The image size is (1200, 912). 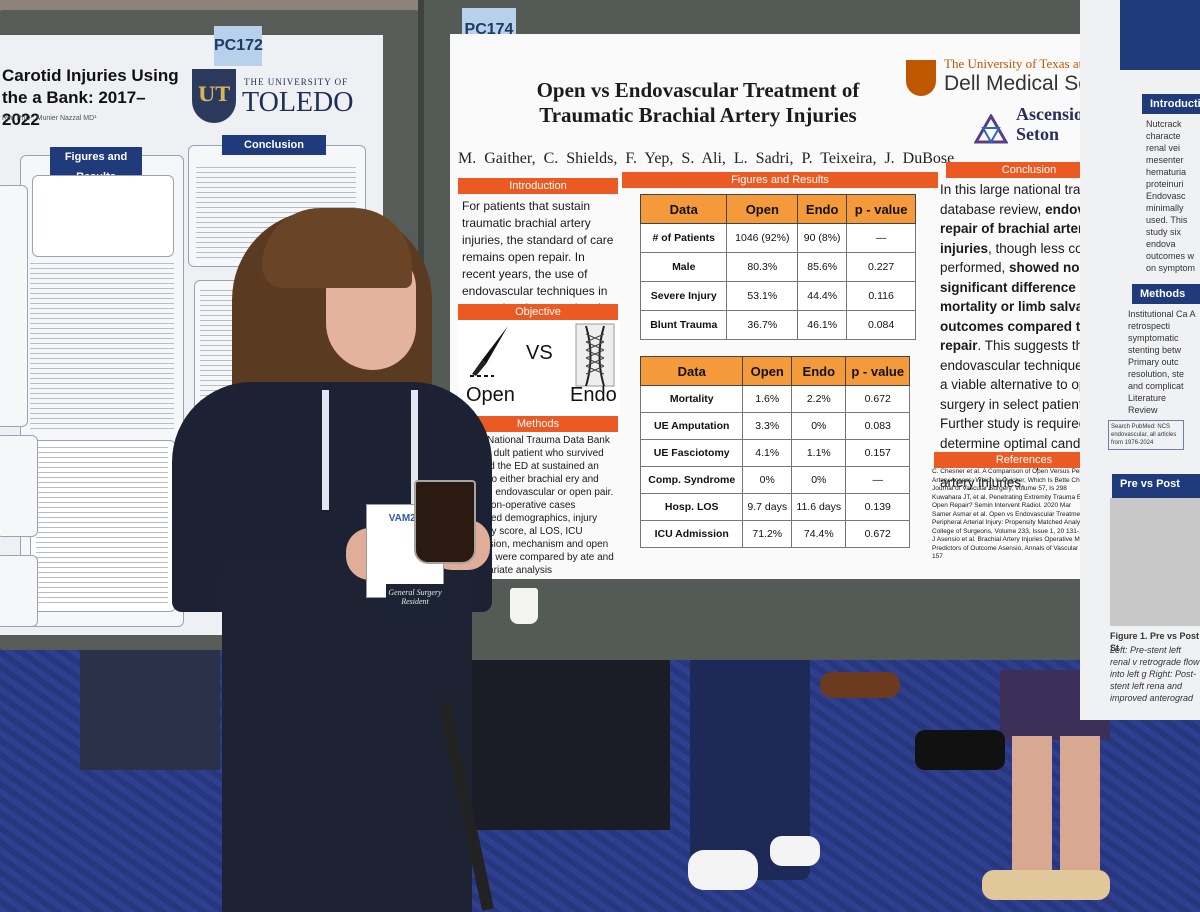 I want to click on objective-vs: VS, so click(x=539, y=353).